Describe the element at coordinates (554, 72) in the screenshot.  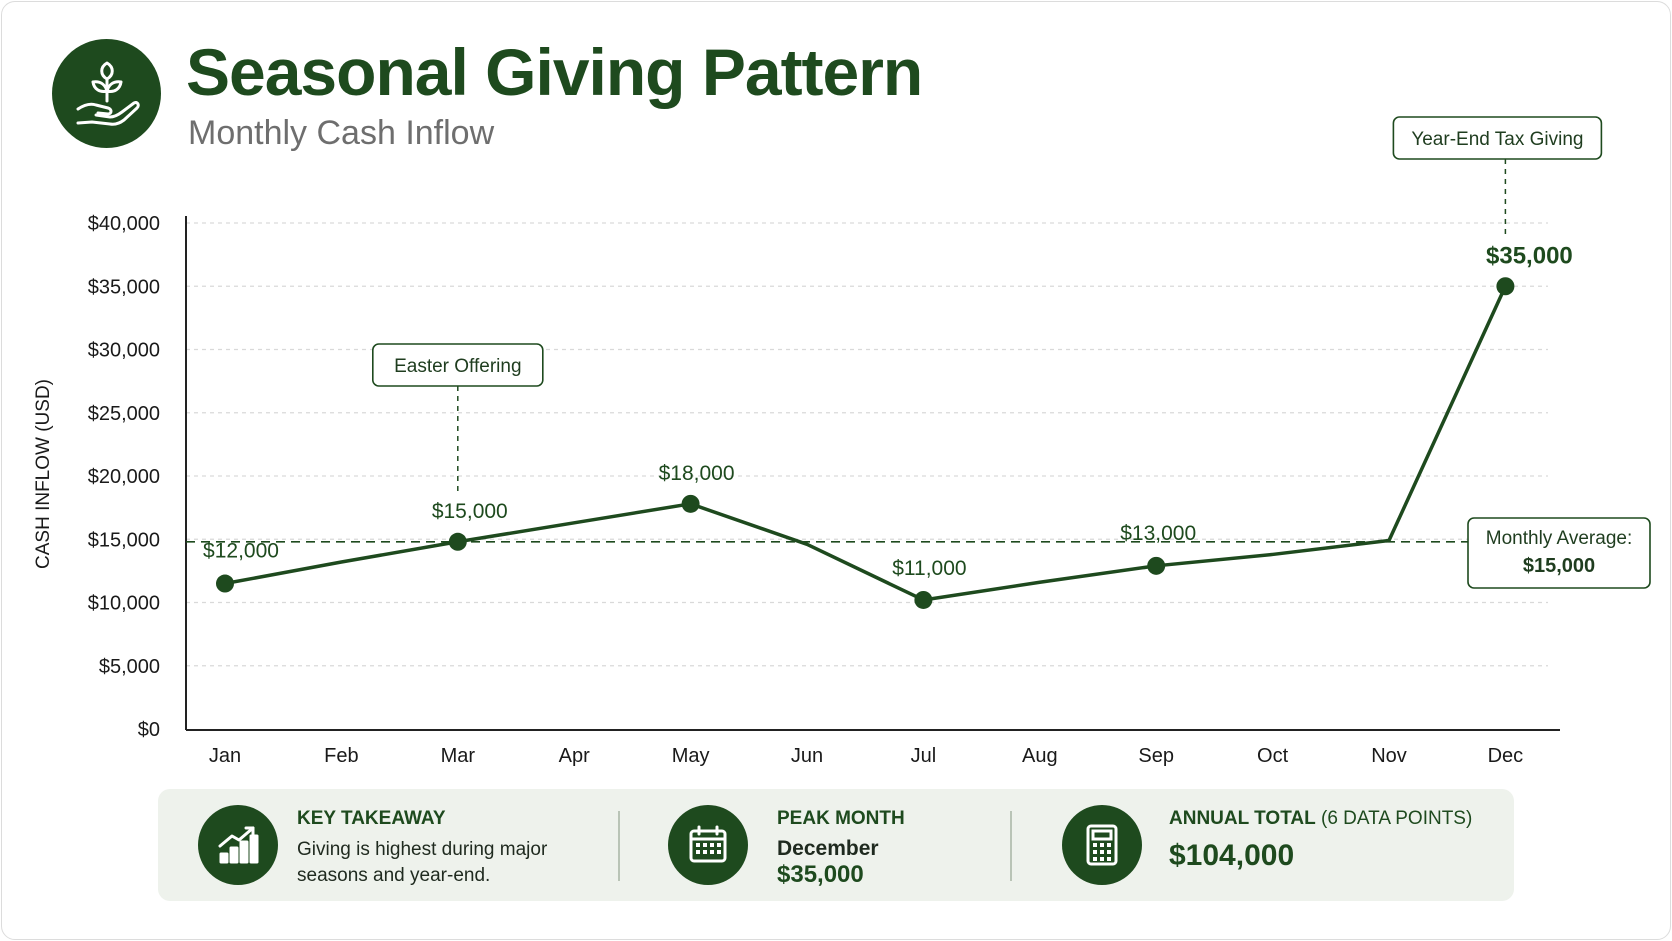
I see `page-title: Seasonal Giving Pattern` at that location.